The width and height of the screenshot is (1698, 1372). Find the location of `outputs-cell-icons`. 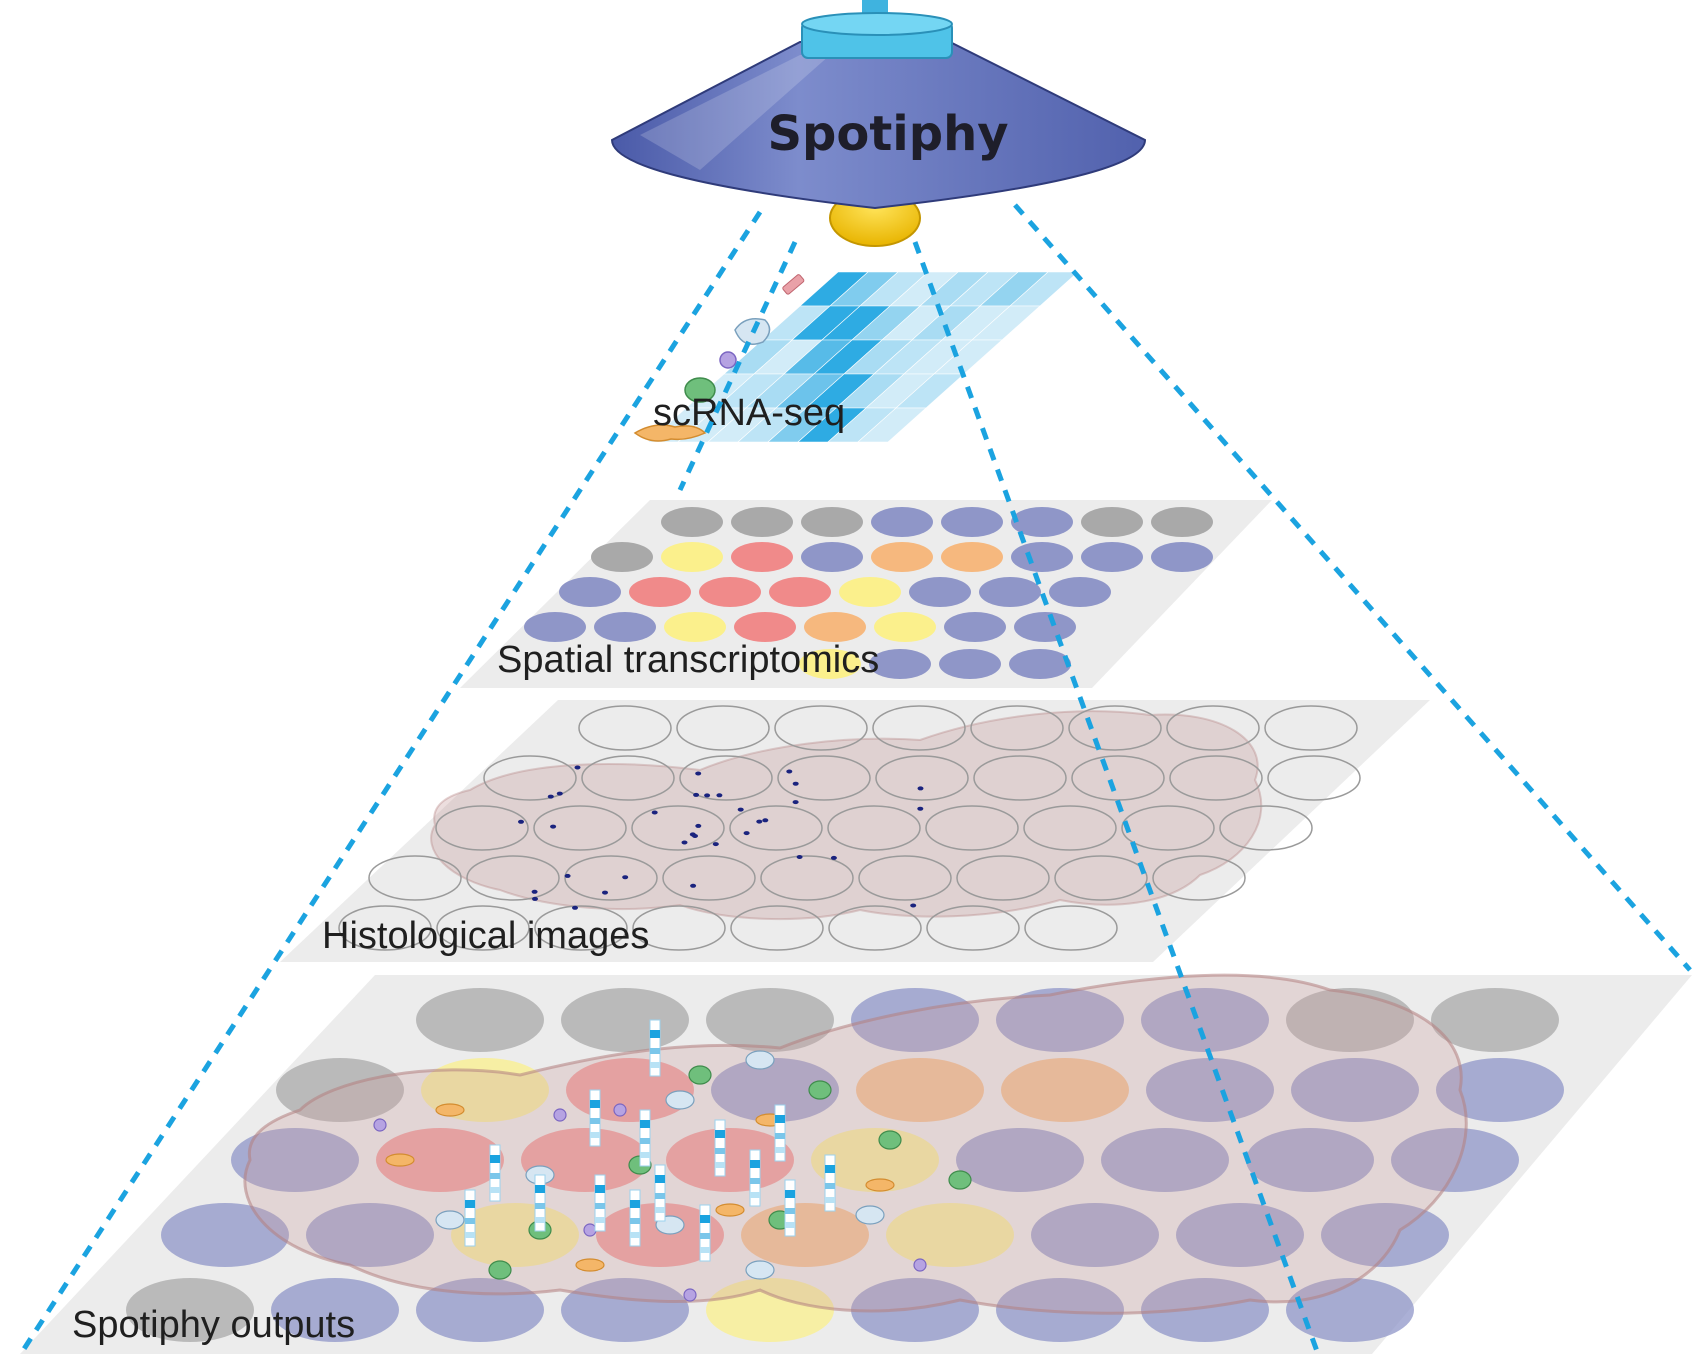

outputs-cell-icons is located at coordinates (672, 1160).